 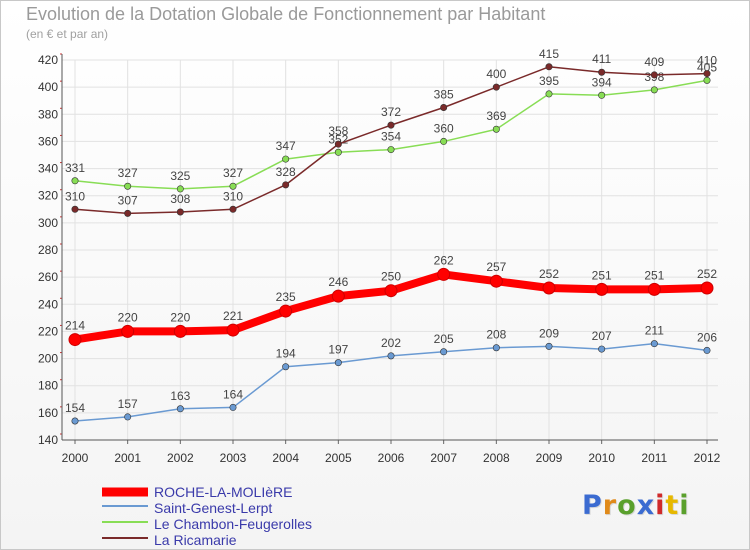 I want to click on legend-swatch-chambon, so click(x=125, y=522).